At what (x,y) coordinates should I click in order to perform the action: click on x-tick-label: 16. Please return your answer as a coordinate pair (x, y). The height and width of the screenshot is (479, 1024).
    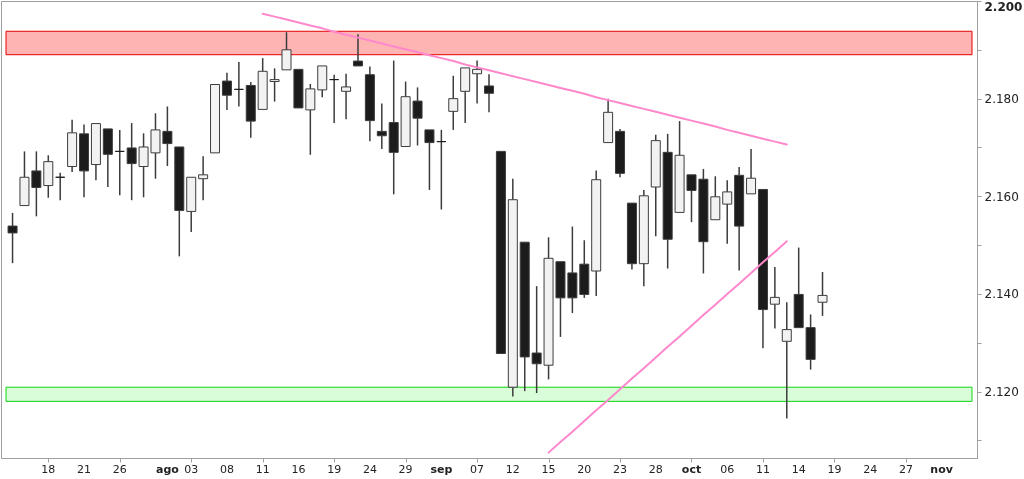
    Looking at the image, I should click on (298, 469).